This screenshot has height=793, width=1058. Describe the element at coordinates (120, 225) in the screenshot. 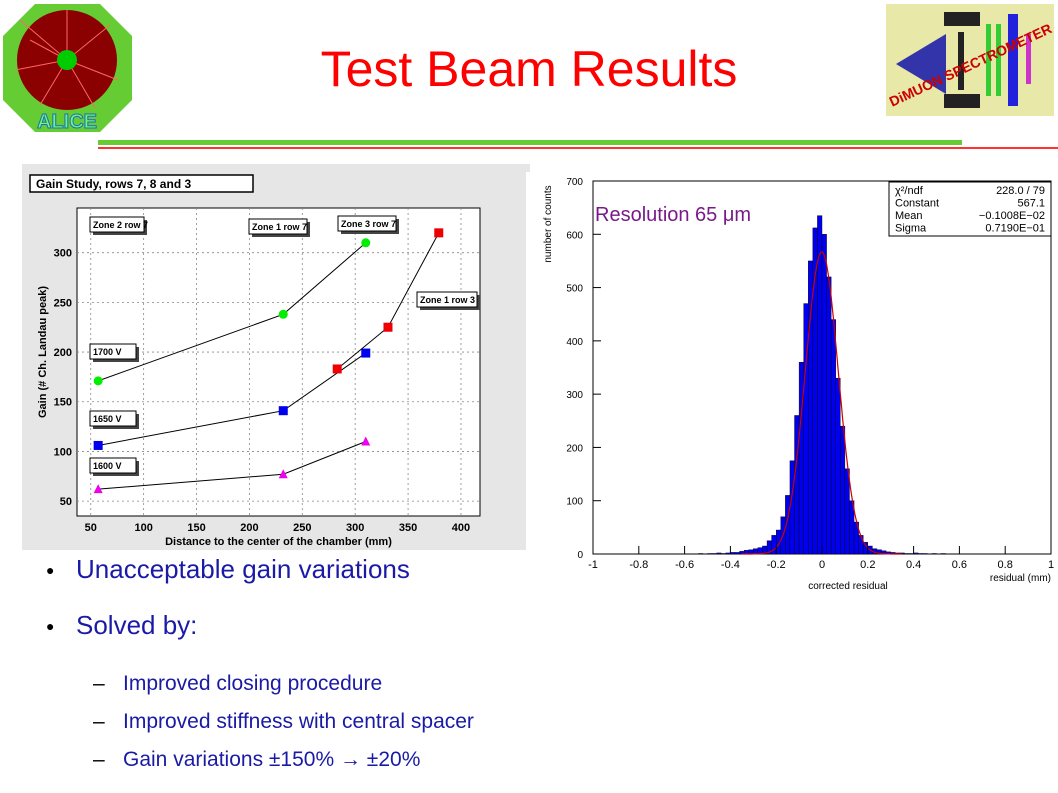

I see `annotation-label: Zone 2 row 7` at that location.